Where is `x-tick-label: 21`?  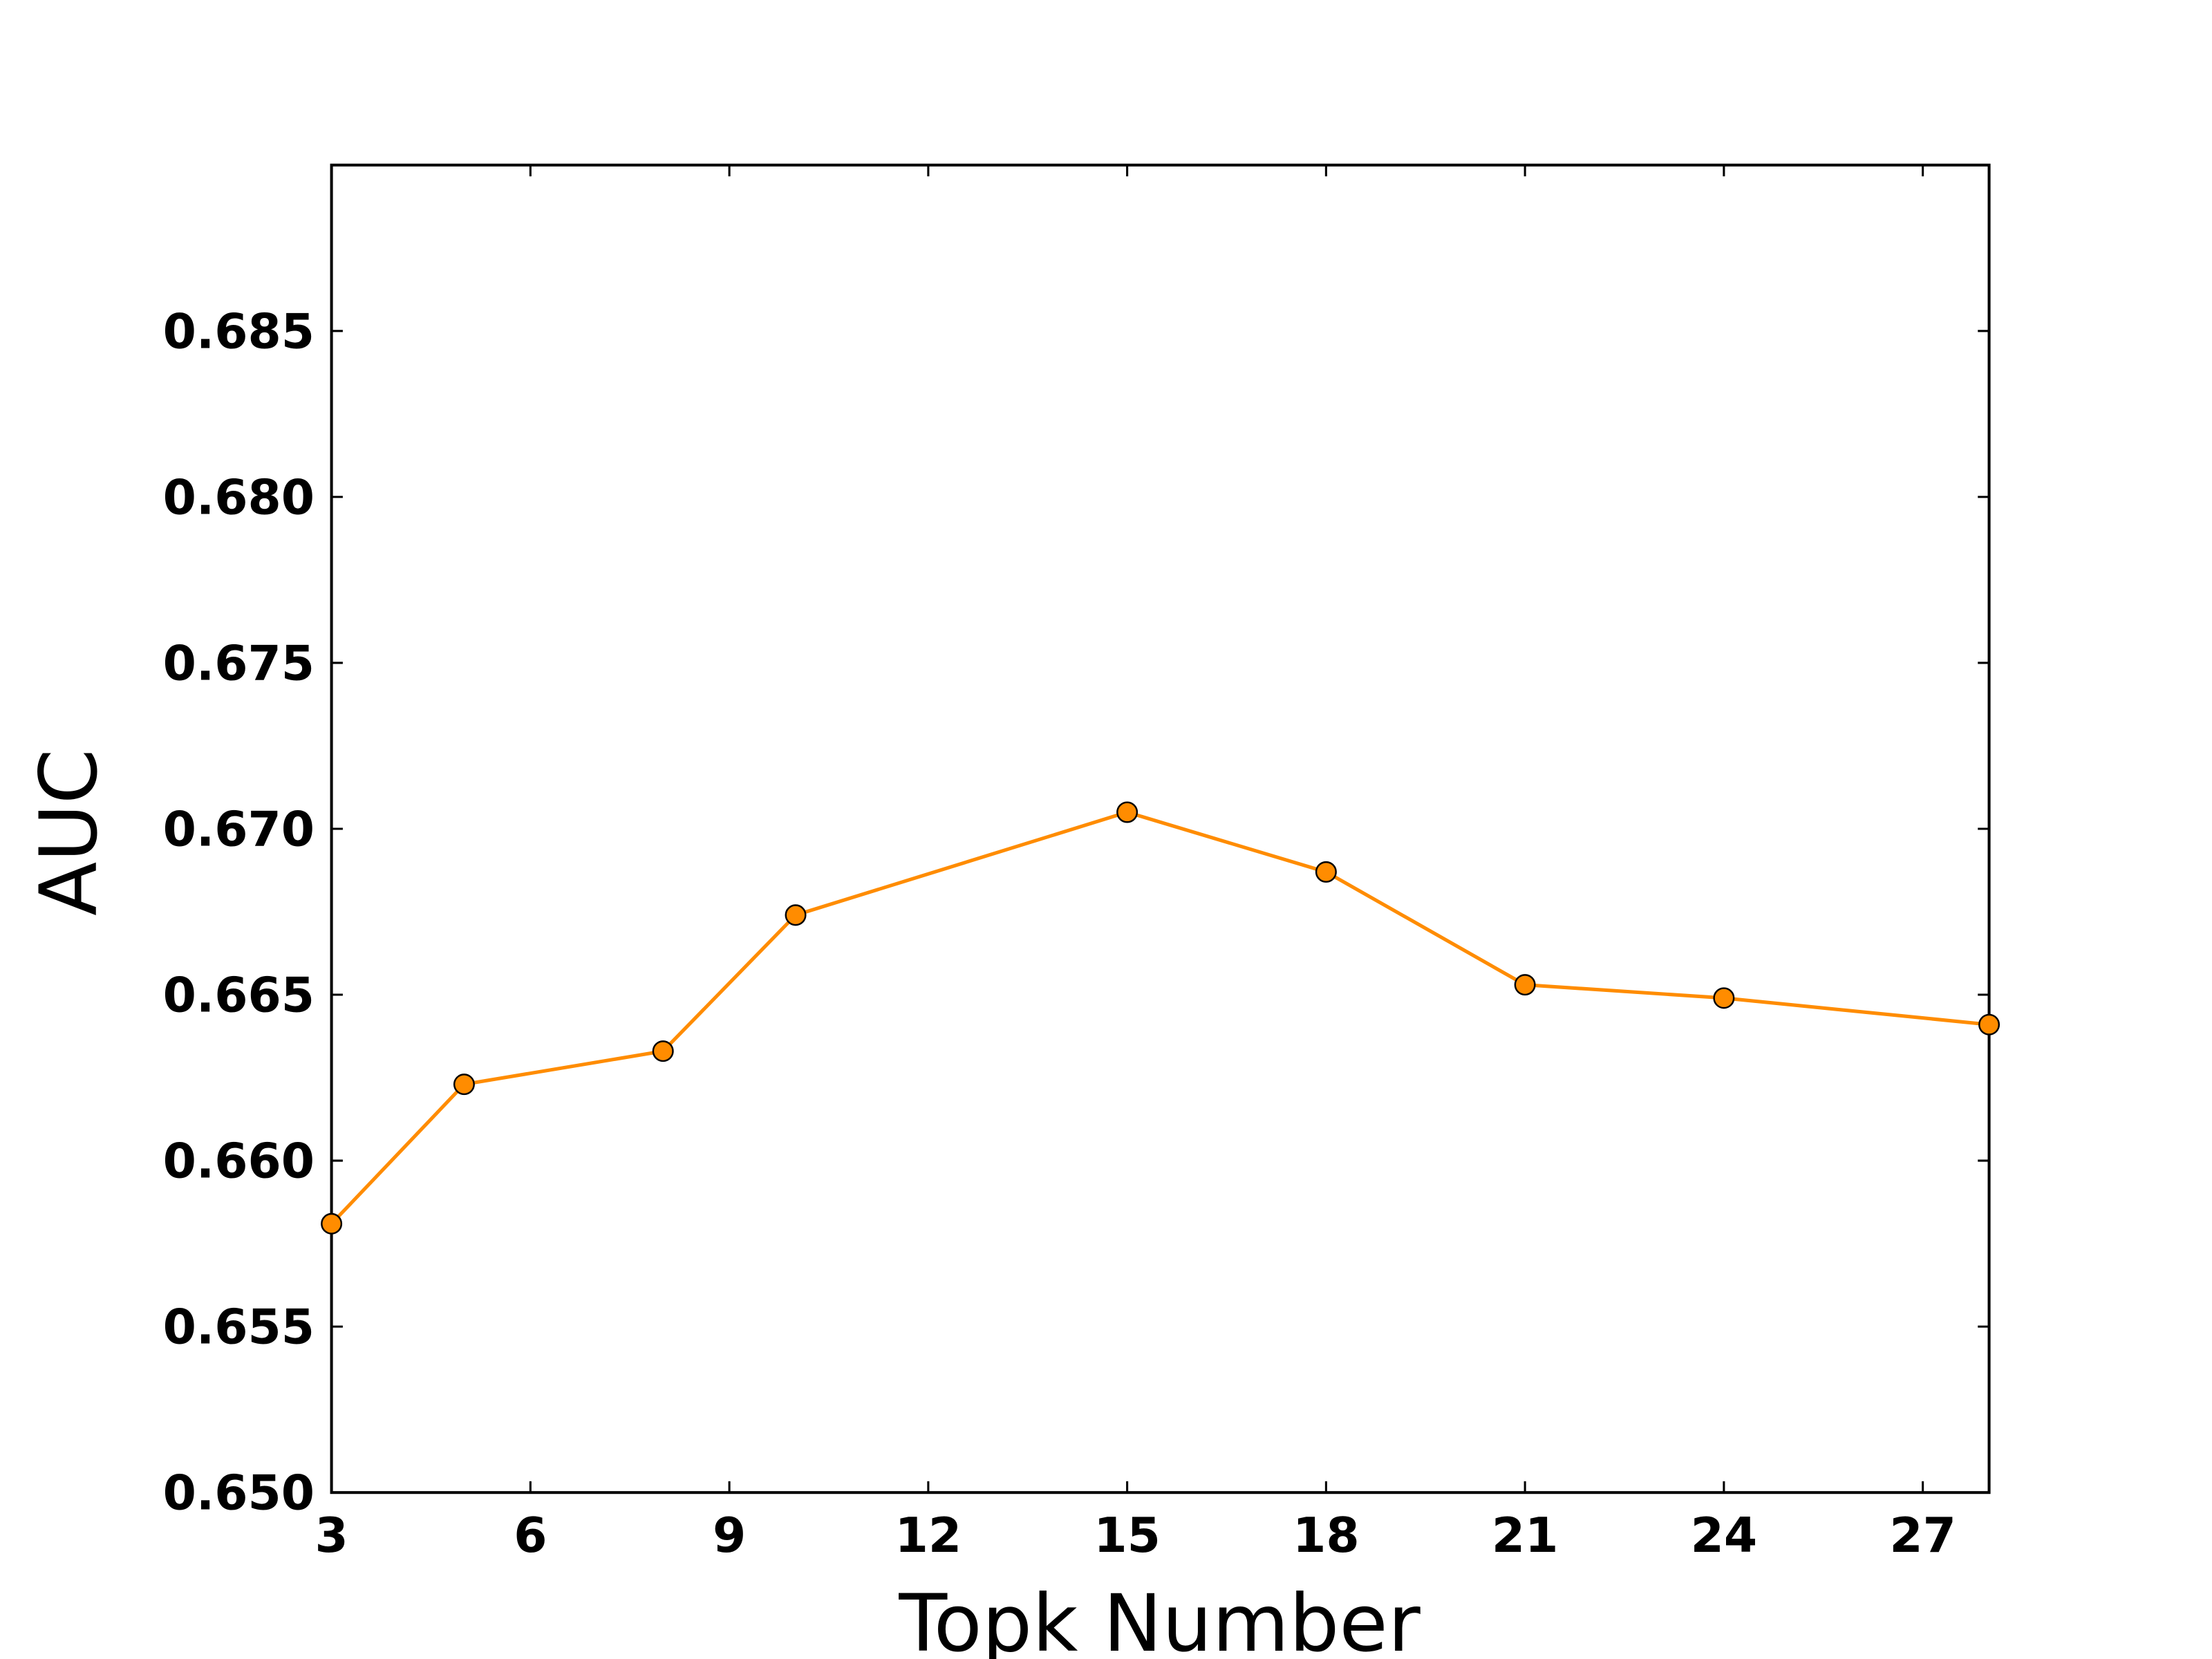 x-tick-label: 21 is located at coordinates (1525, 1536).